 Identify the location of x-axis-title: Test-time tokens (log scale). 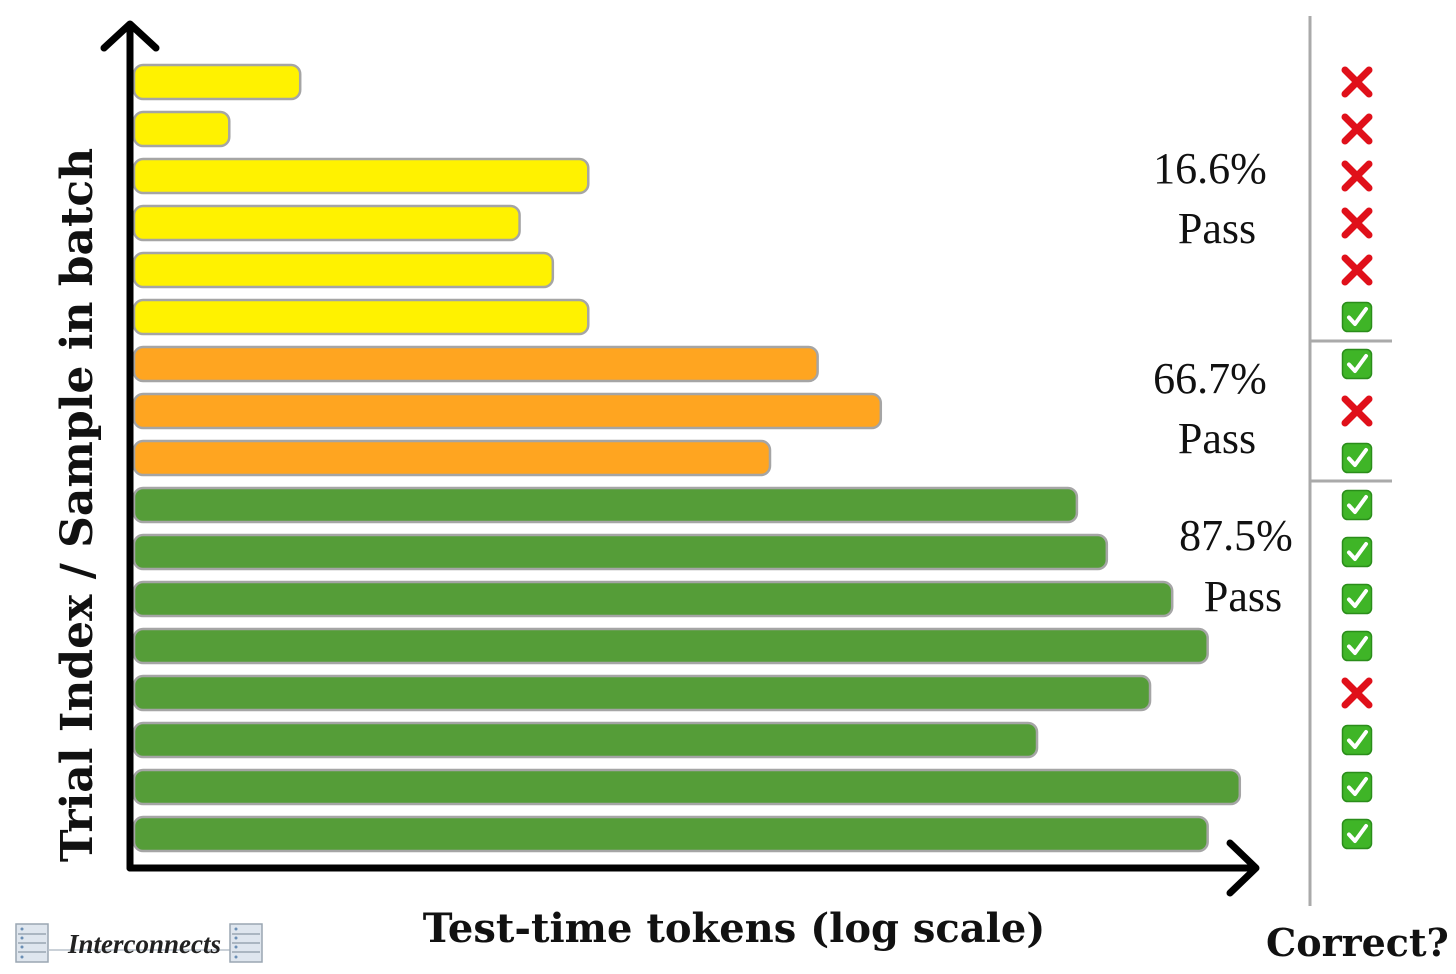
(734, 928).